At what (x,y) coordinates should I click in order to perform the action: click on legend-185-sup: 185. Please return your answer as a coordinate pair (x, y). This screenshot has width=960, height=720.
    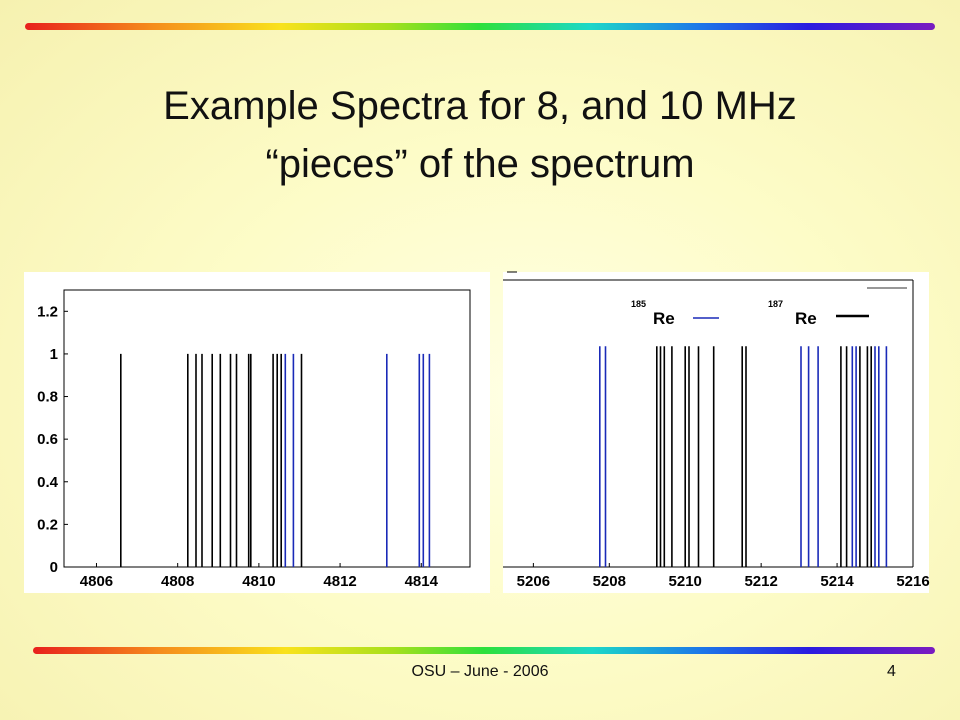
    Looking at the image, I should click on (638, 304).